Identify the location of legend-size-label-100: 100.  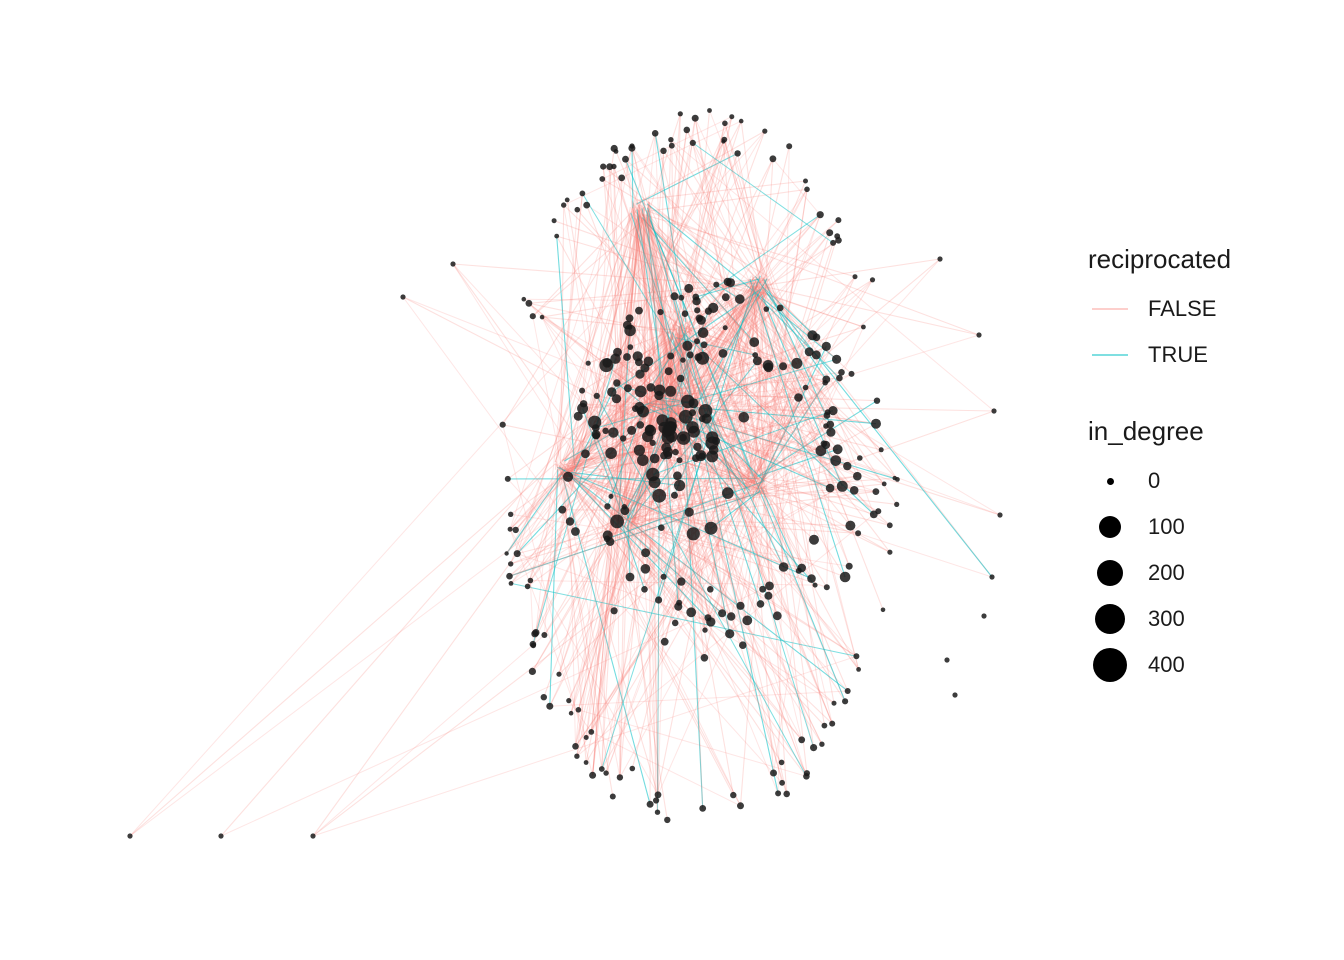
(1166, 526).